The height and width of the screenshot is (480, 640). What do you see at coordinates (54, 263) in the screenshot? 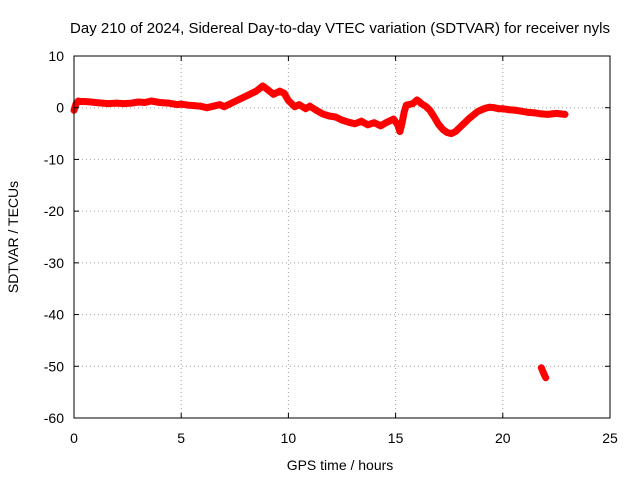
I see `y-tick-label: -30` at bounding box center [54, 263].